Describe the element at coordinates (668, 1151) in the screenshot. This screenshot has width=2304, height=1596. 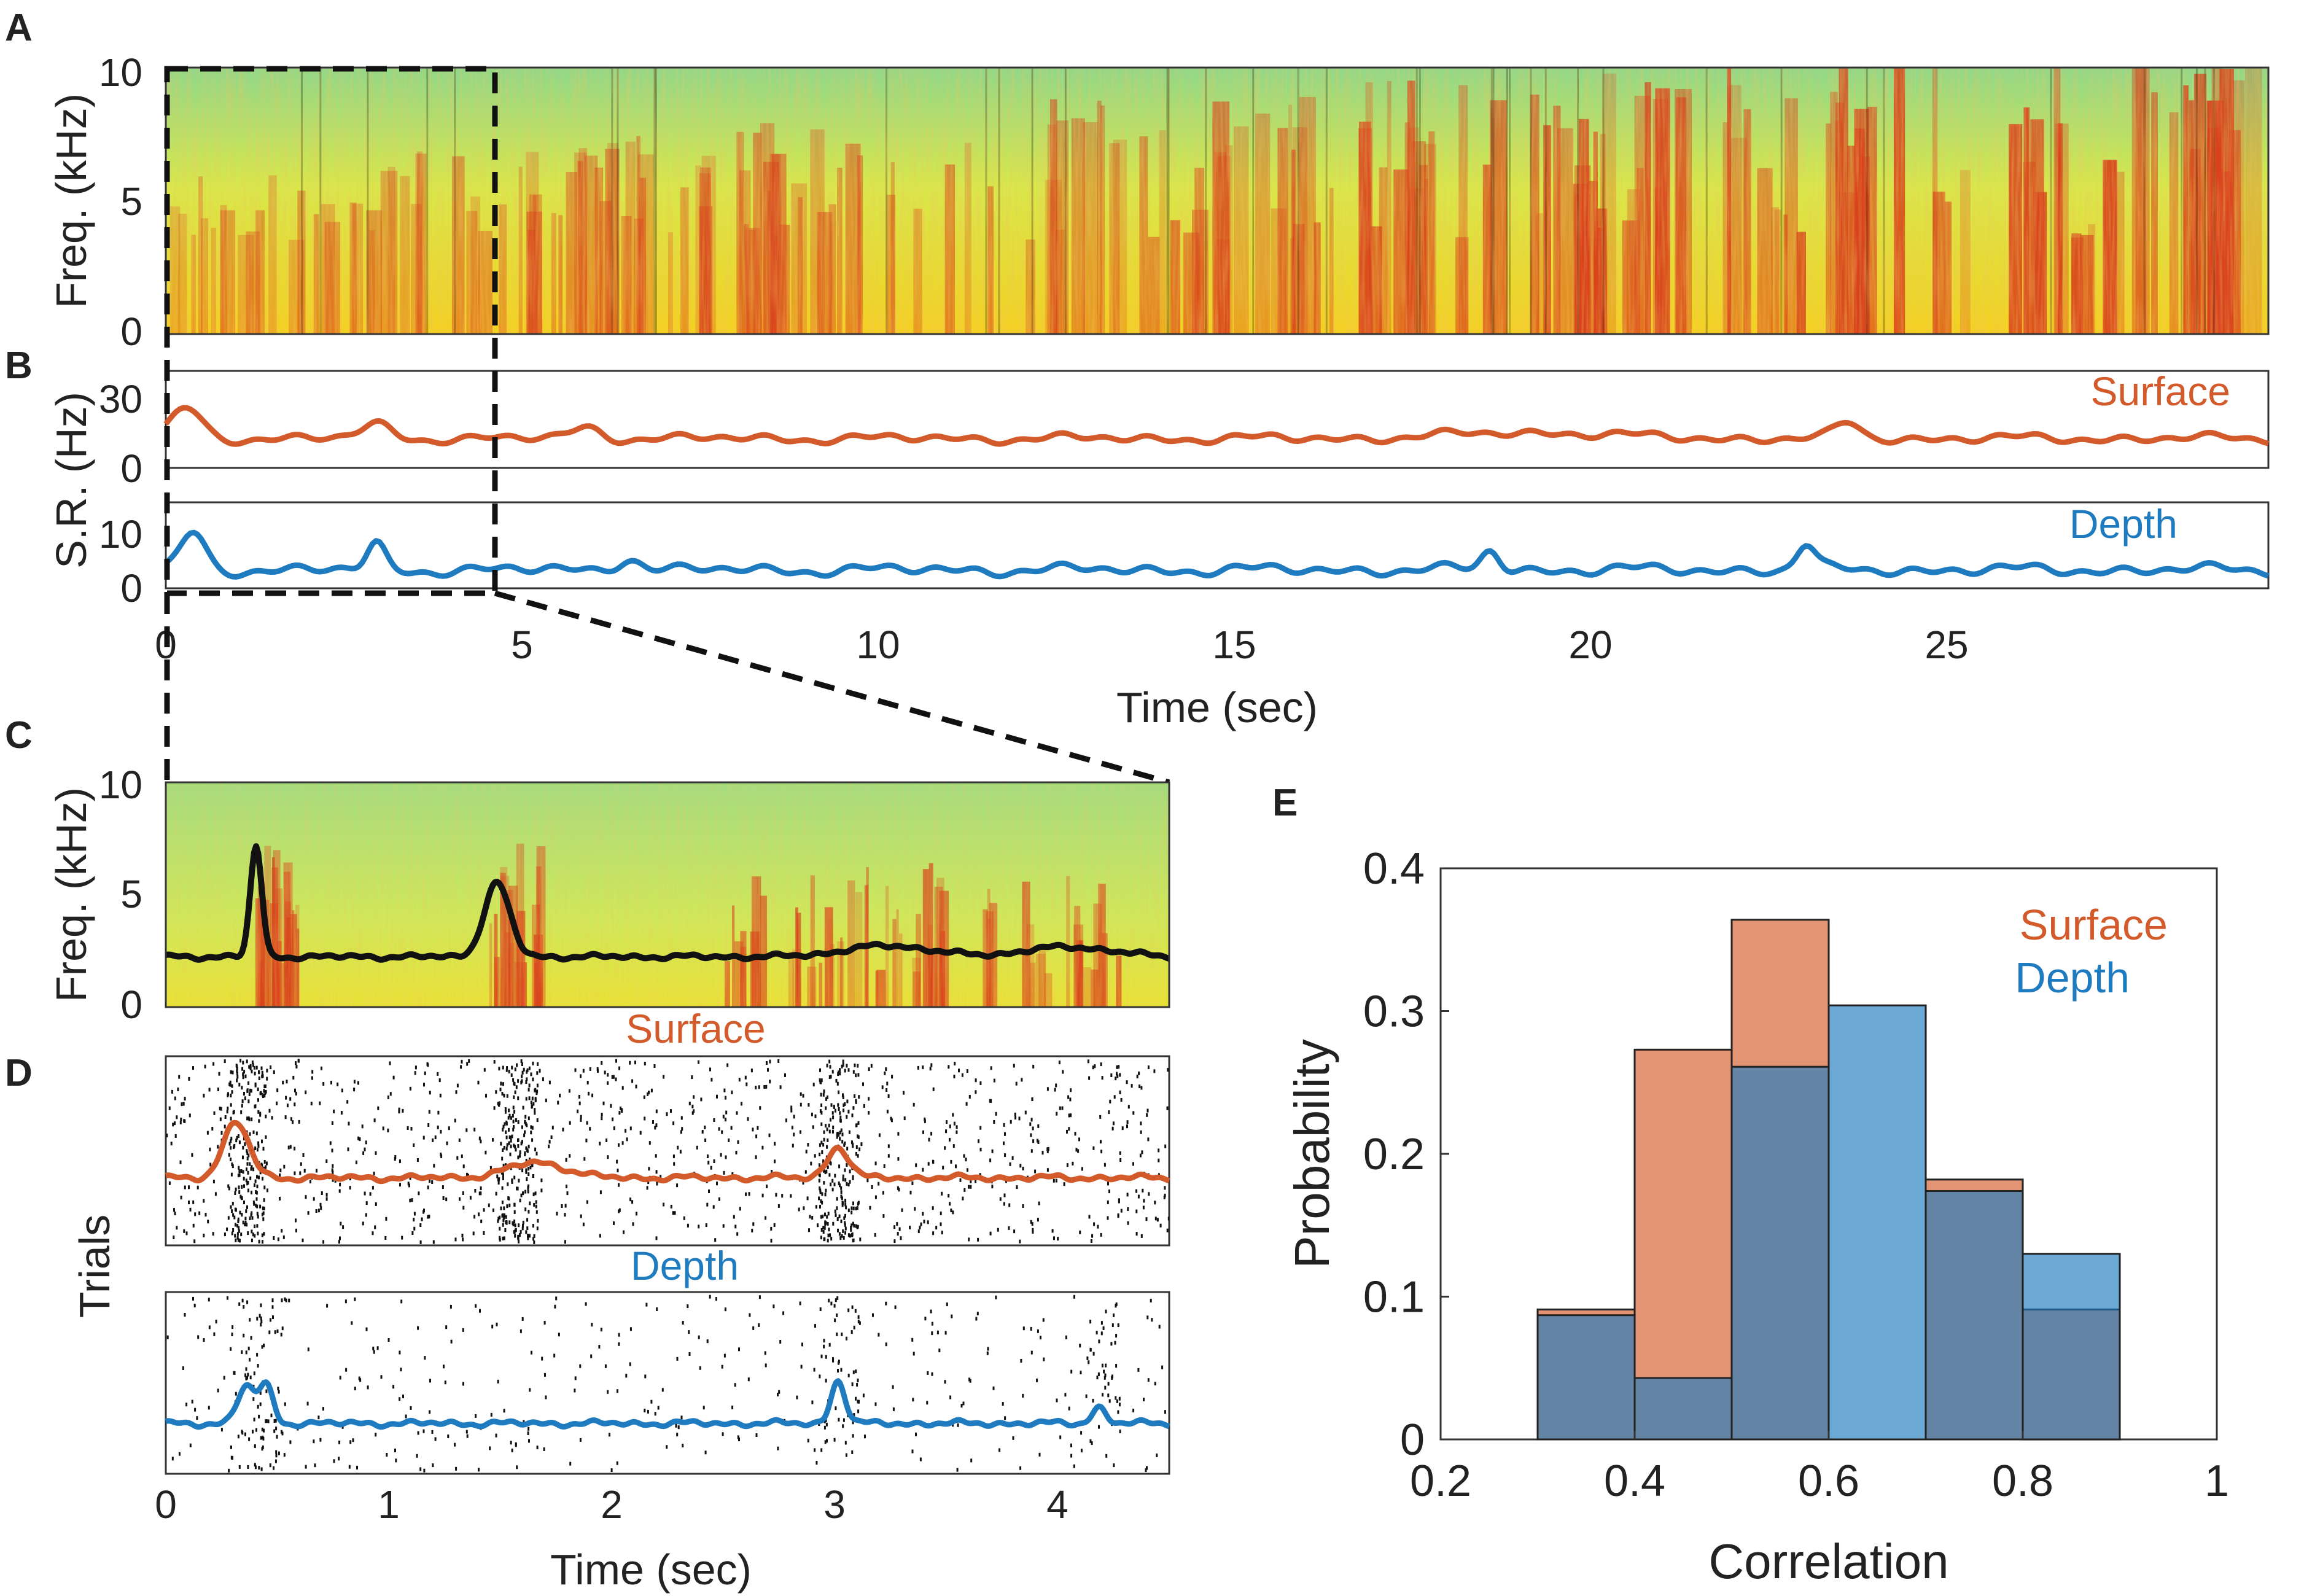
I see `d-surface-spikes` at that location.